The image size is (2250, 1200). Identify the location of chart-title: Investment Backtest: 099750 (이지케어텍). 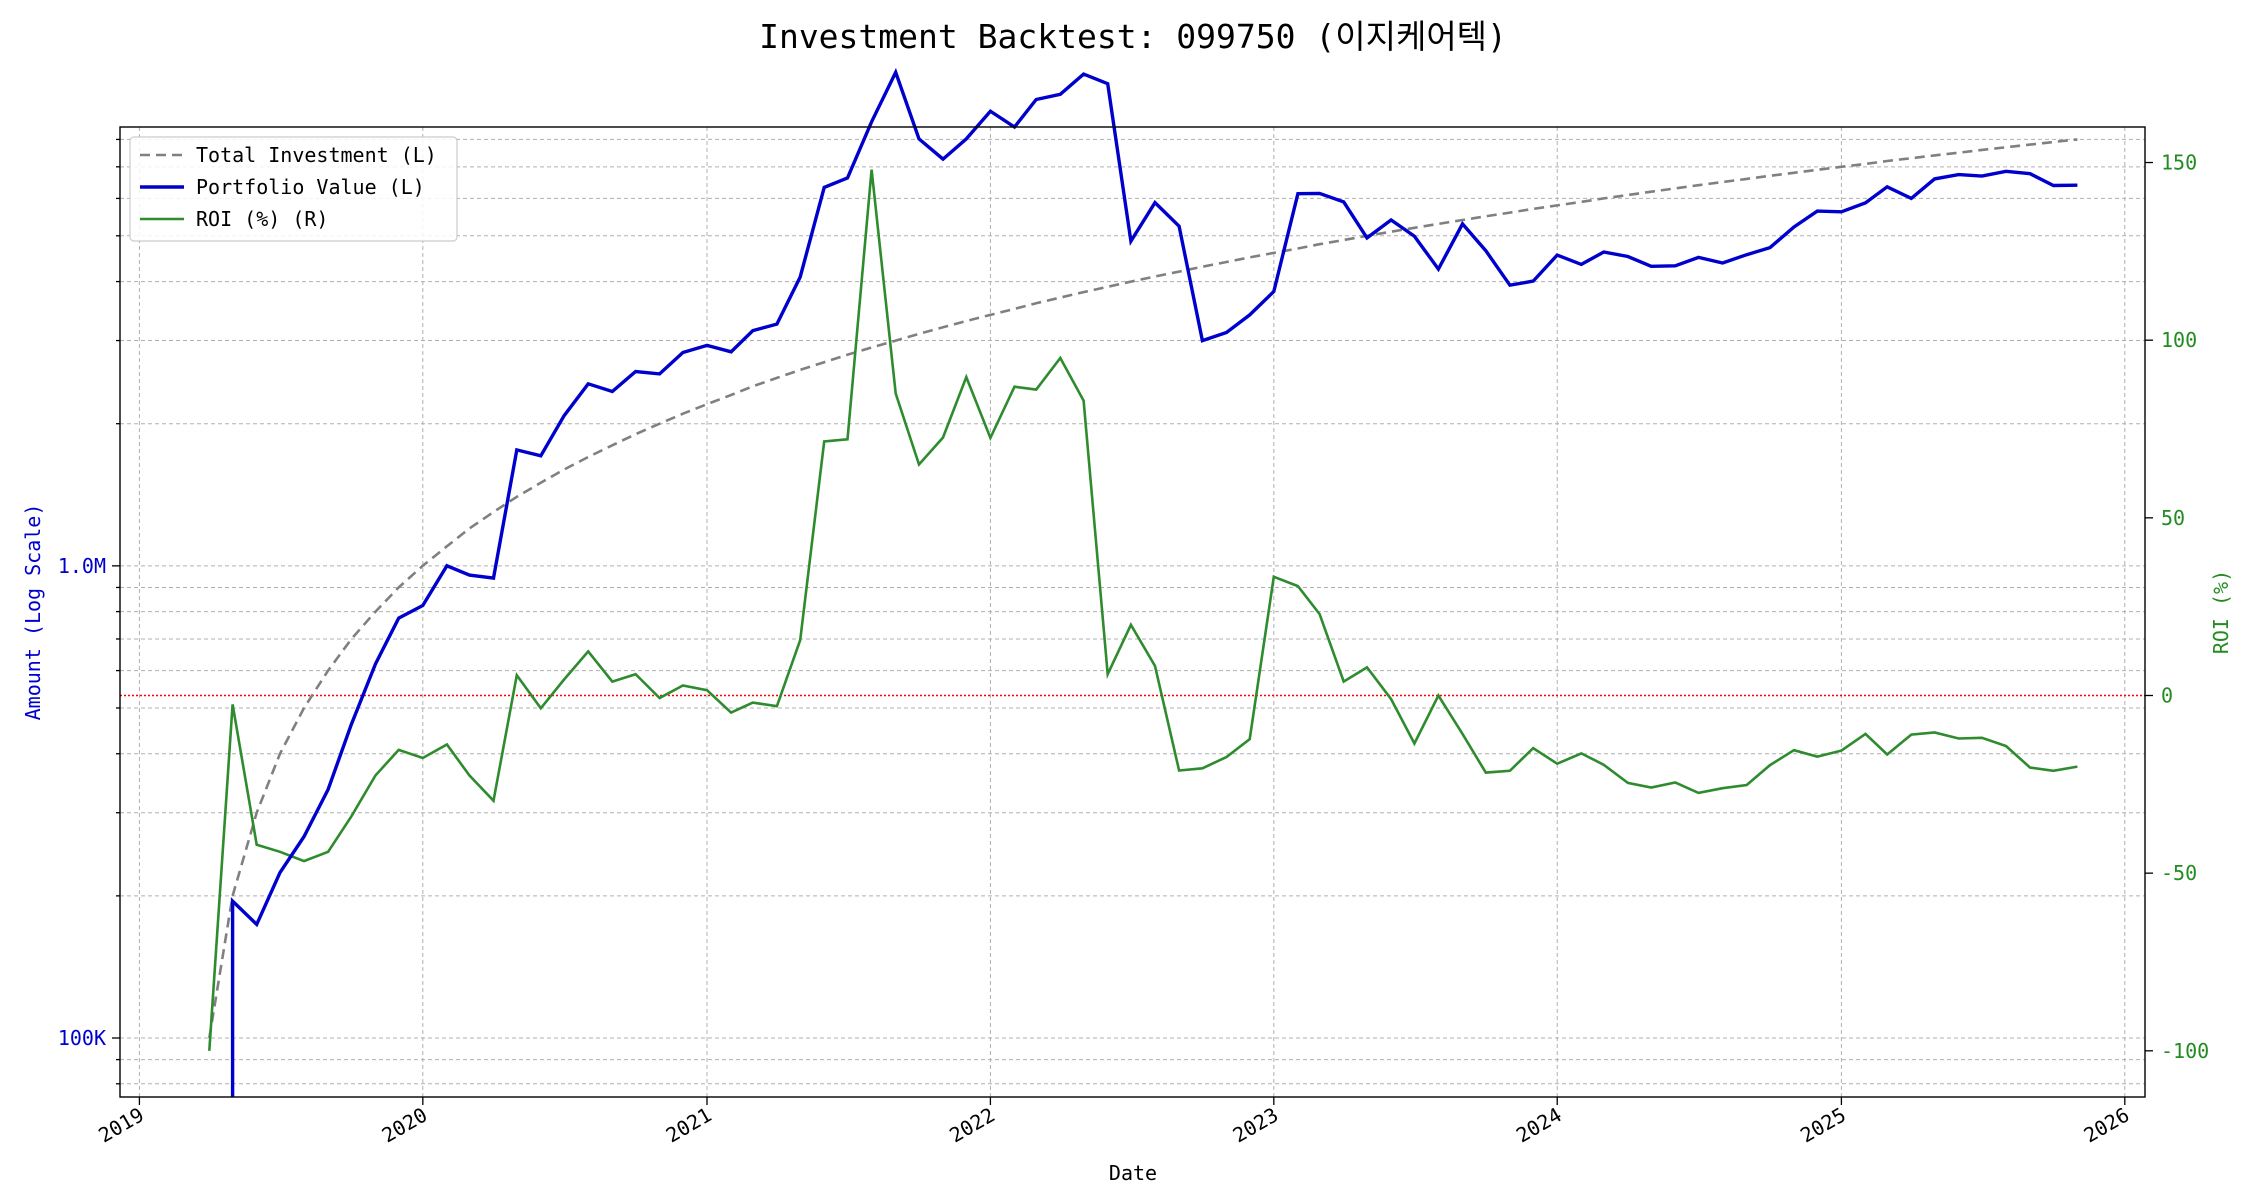
(1133, 36).